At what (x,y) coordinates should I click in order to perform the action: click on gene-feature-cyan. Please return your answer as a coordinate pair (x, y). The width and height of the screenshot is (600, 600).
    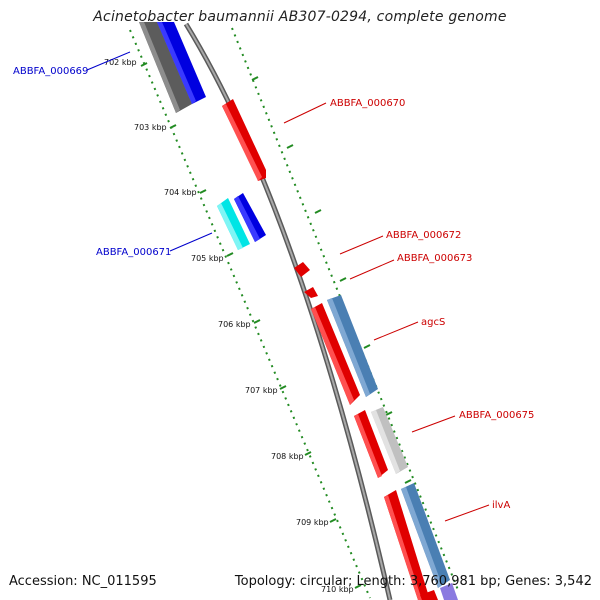
    Looking at the image, I should click on (233, 224).